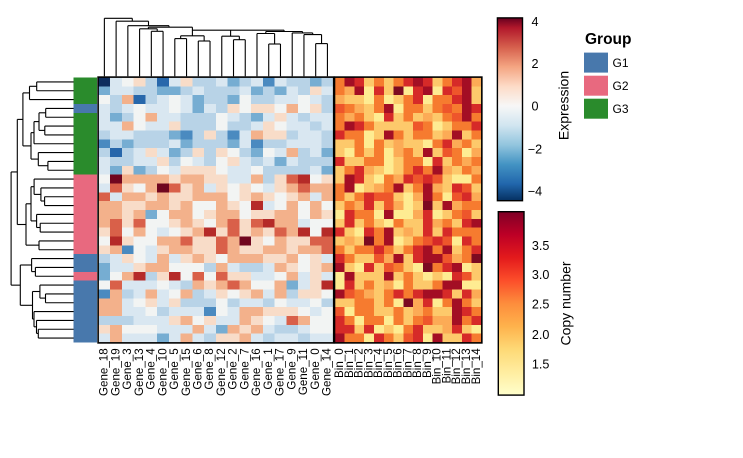  What do you see at coordinates (378, 363) in the screenshot?
I see `svg-text: Bin_4` at bounding box center [378, 363].